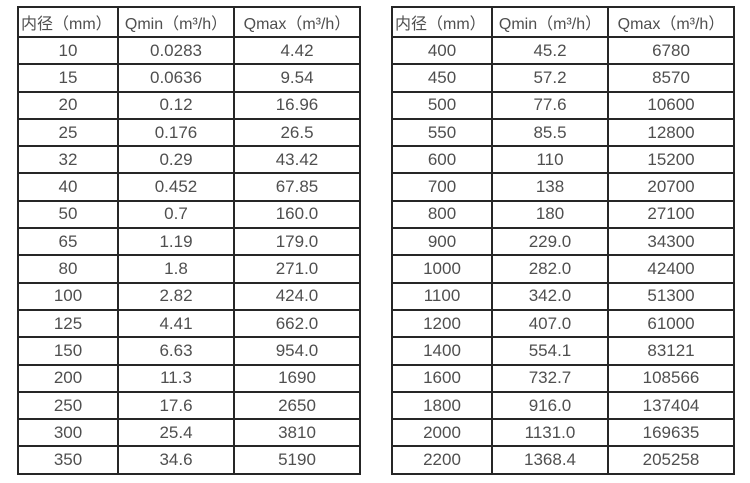 The width and height of the screenshot is (750, 483). Describe the element at coordinates (671, 78) in the screenshot. I see `table-cell: 8570` at that location.